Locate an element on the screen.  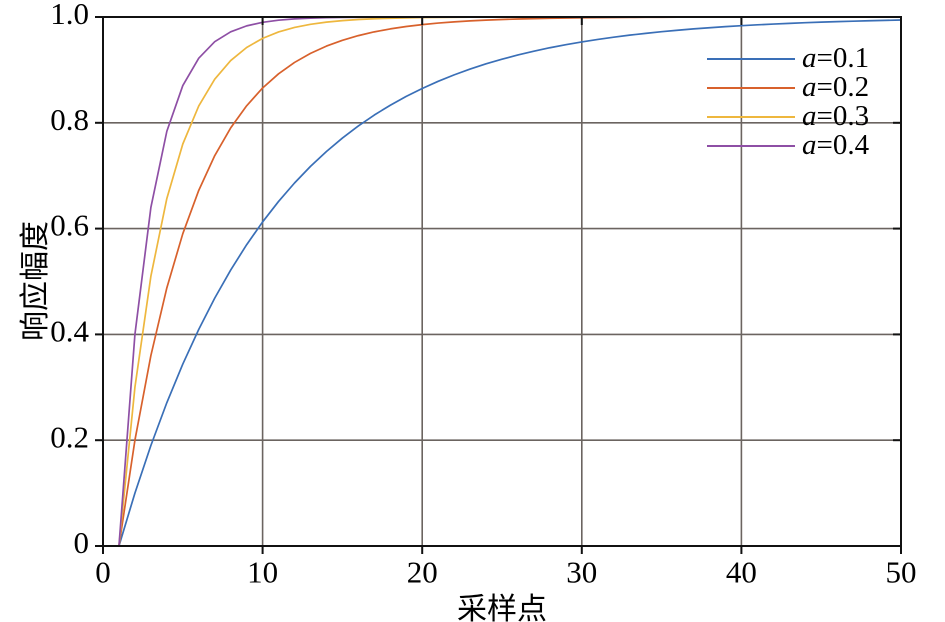
legend-label: a=0.3 is located at coordinates (835, 116).